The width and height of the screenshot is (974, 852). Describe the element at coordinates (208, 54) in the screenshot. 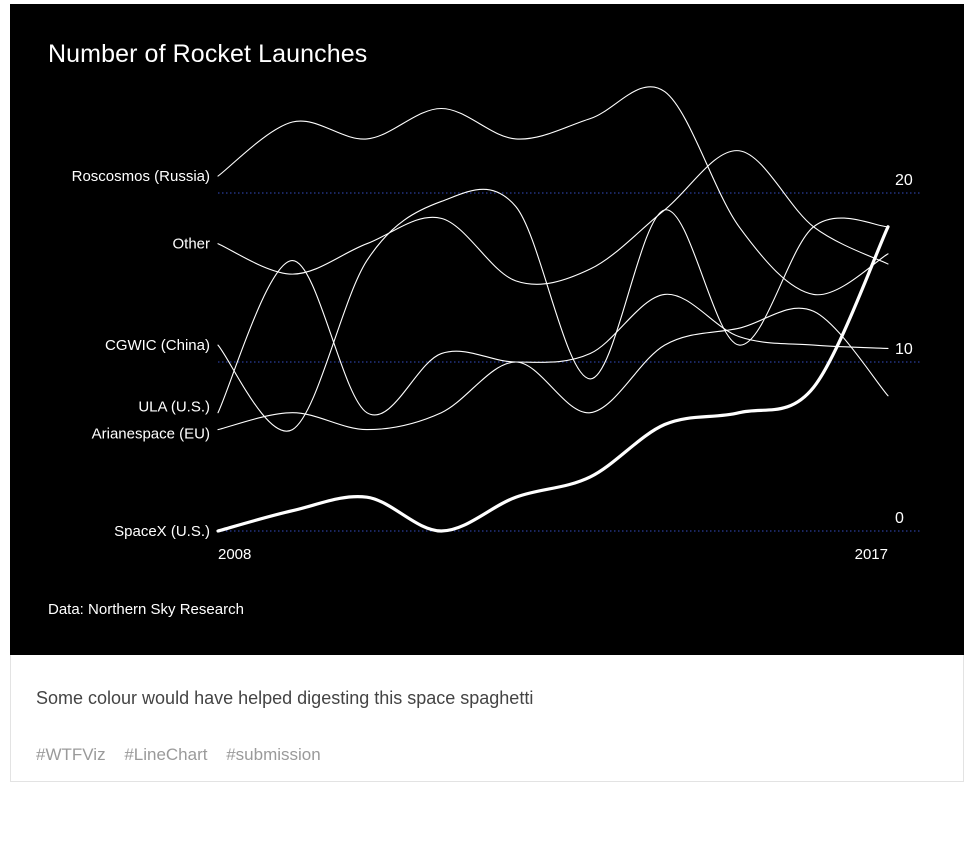

I see `chart-title: Number of Rocket Launches` at that location.